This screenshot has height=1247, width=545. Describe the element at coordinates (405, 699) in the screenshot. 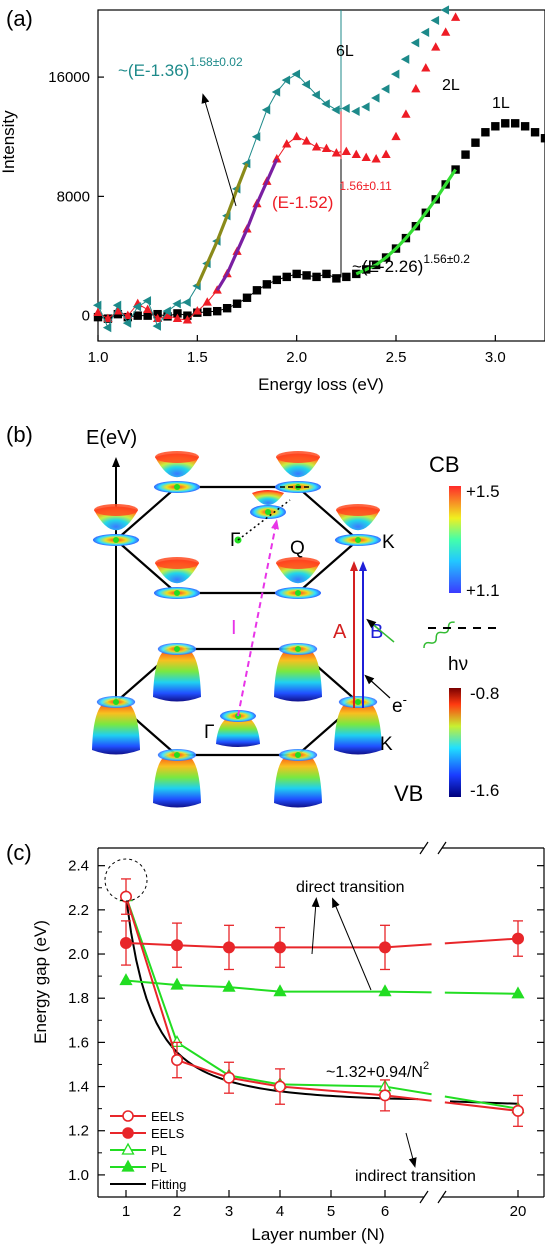

I see `electron-sup: -` at that location.